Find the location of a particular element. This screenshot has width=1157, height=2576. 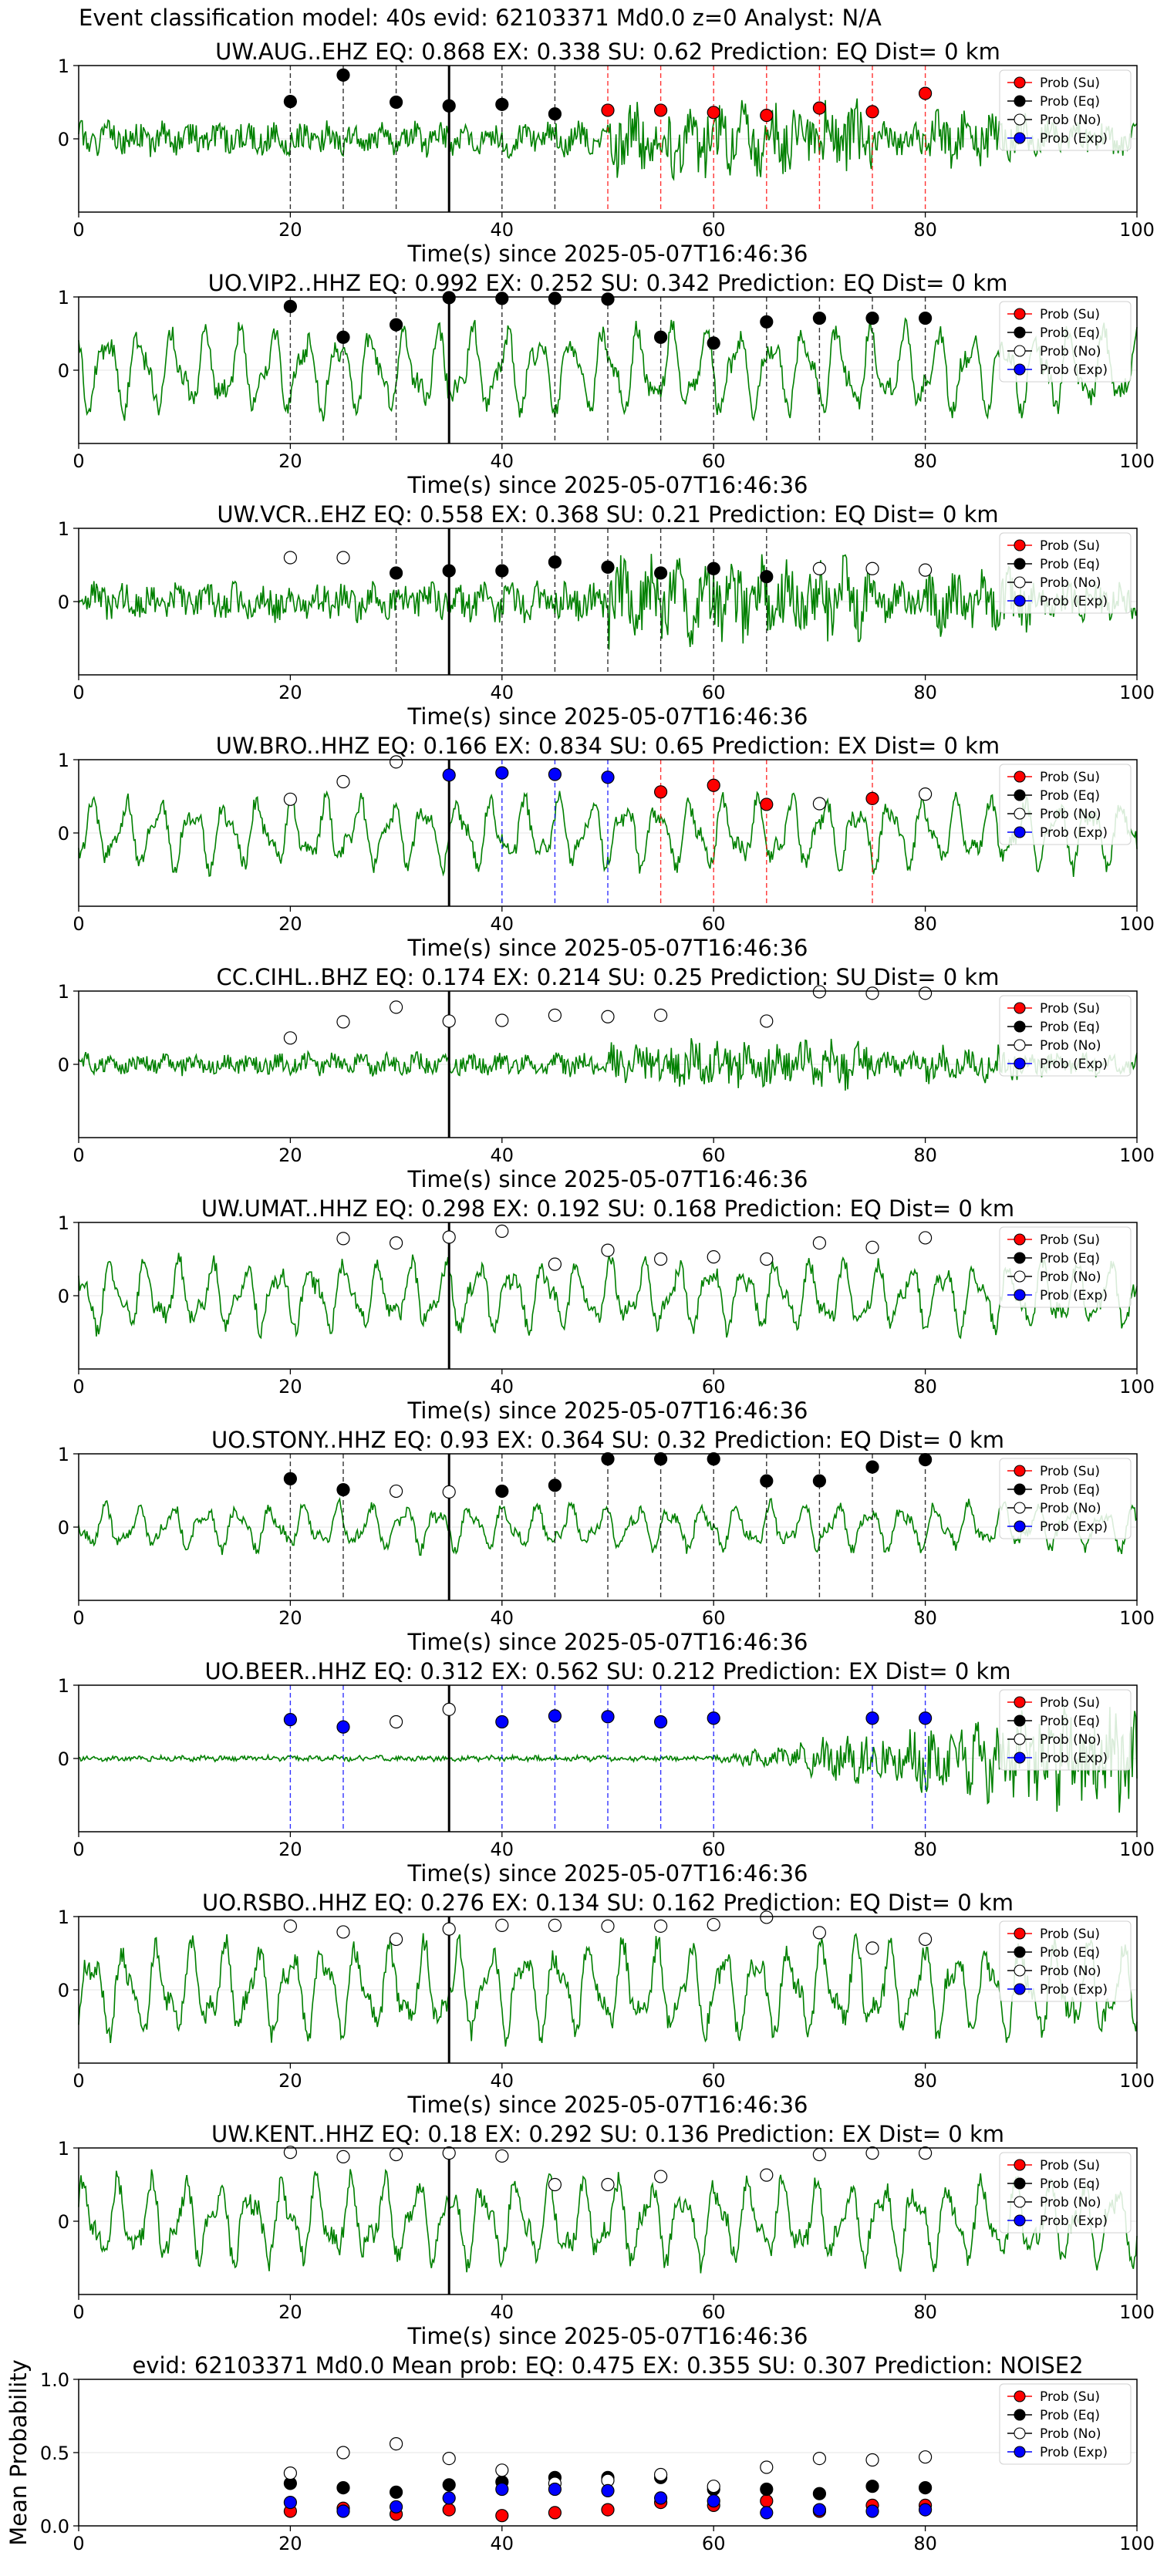

mean-point-eq-75s is located at coordinates (872, 2486).